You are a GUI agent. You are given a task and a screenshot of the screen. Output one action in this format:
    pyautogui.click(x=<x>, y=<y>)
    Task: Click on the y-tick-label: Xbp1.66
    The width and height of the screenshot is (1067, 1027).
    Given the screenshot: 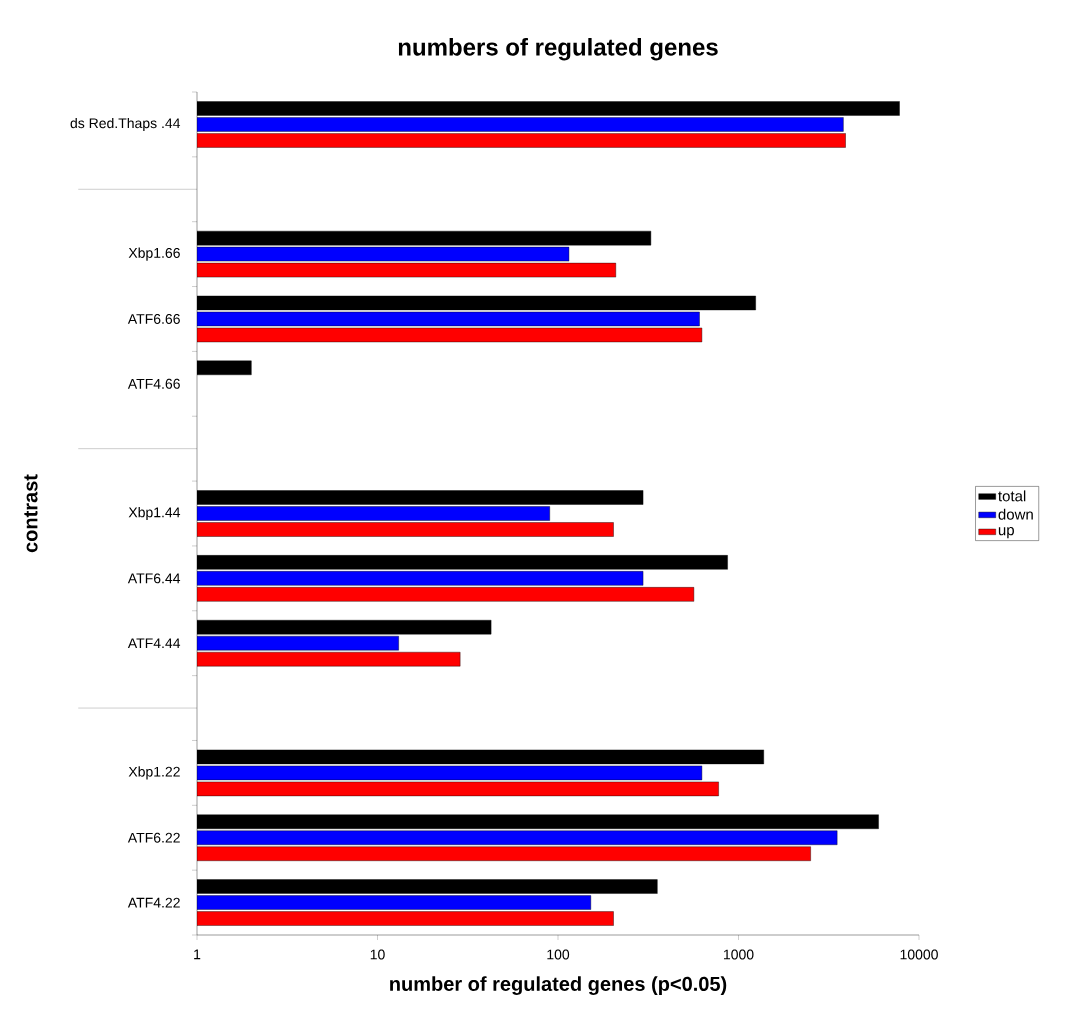 What is the action you would take?
    pyautogui.click(x=154, y=254)
    